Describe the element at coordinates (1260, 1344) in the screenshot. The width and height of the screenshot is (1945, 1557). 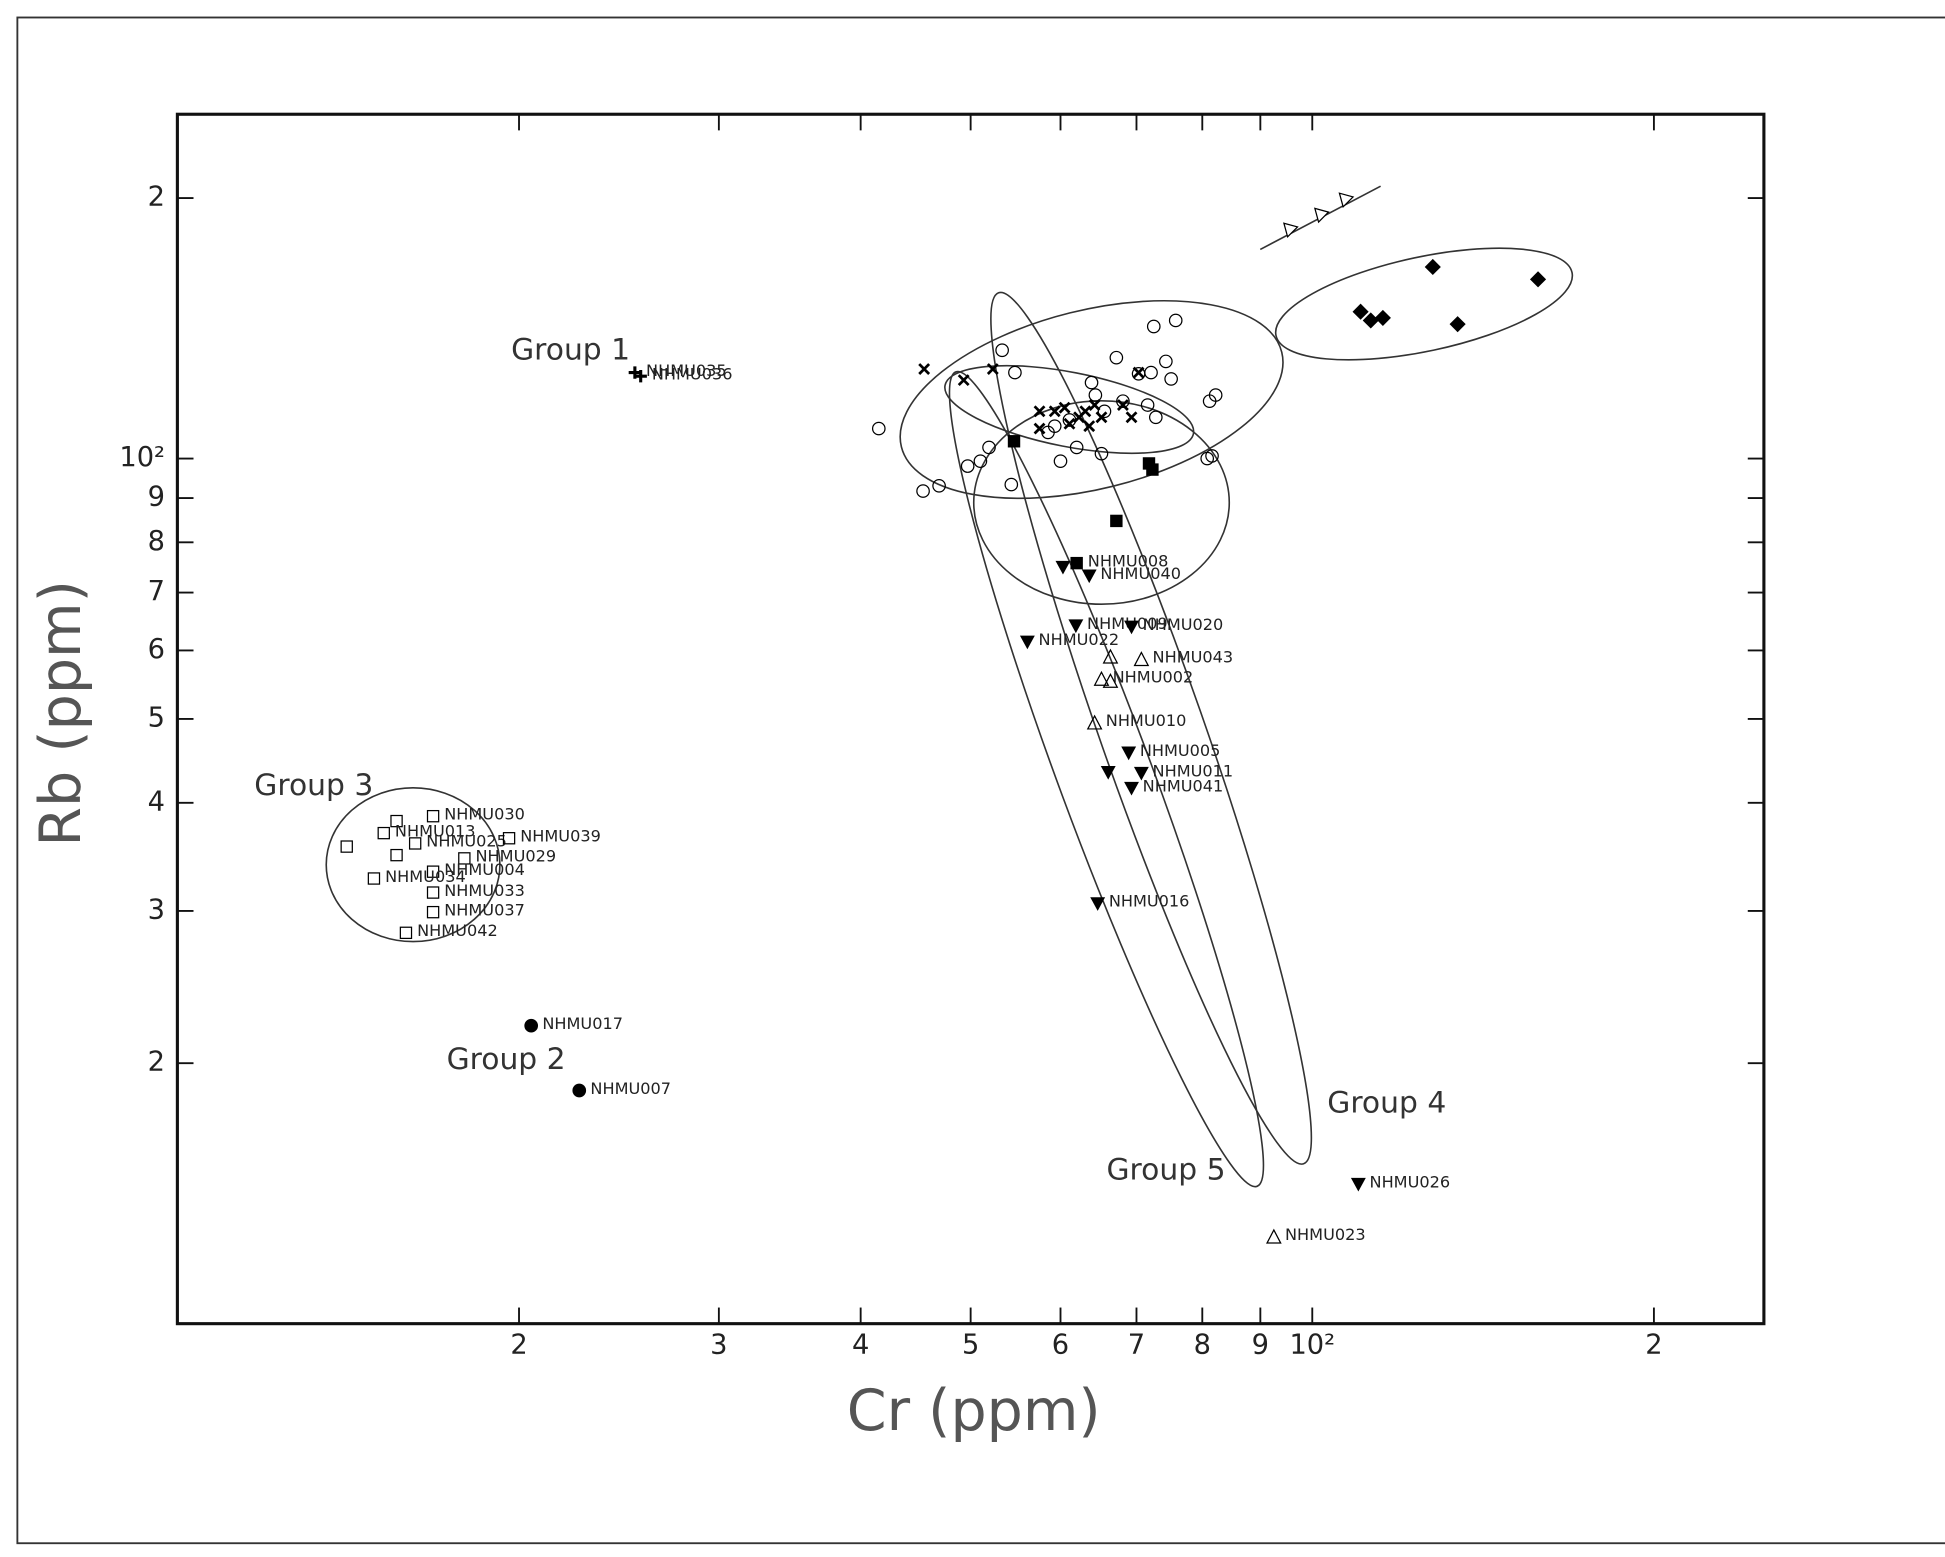
I see `x-tick-label: 9` at that location.